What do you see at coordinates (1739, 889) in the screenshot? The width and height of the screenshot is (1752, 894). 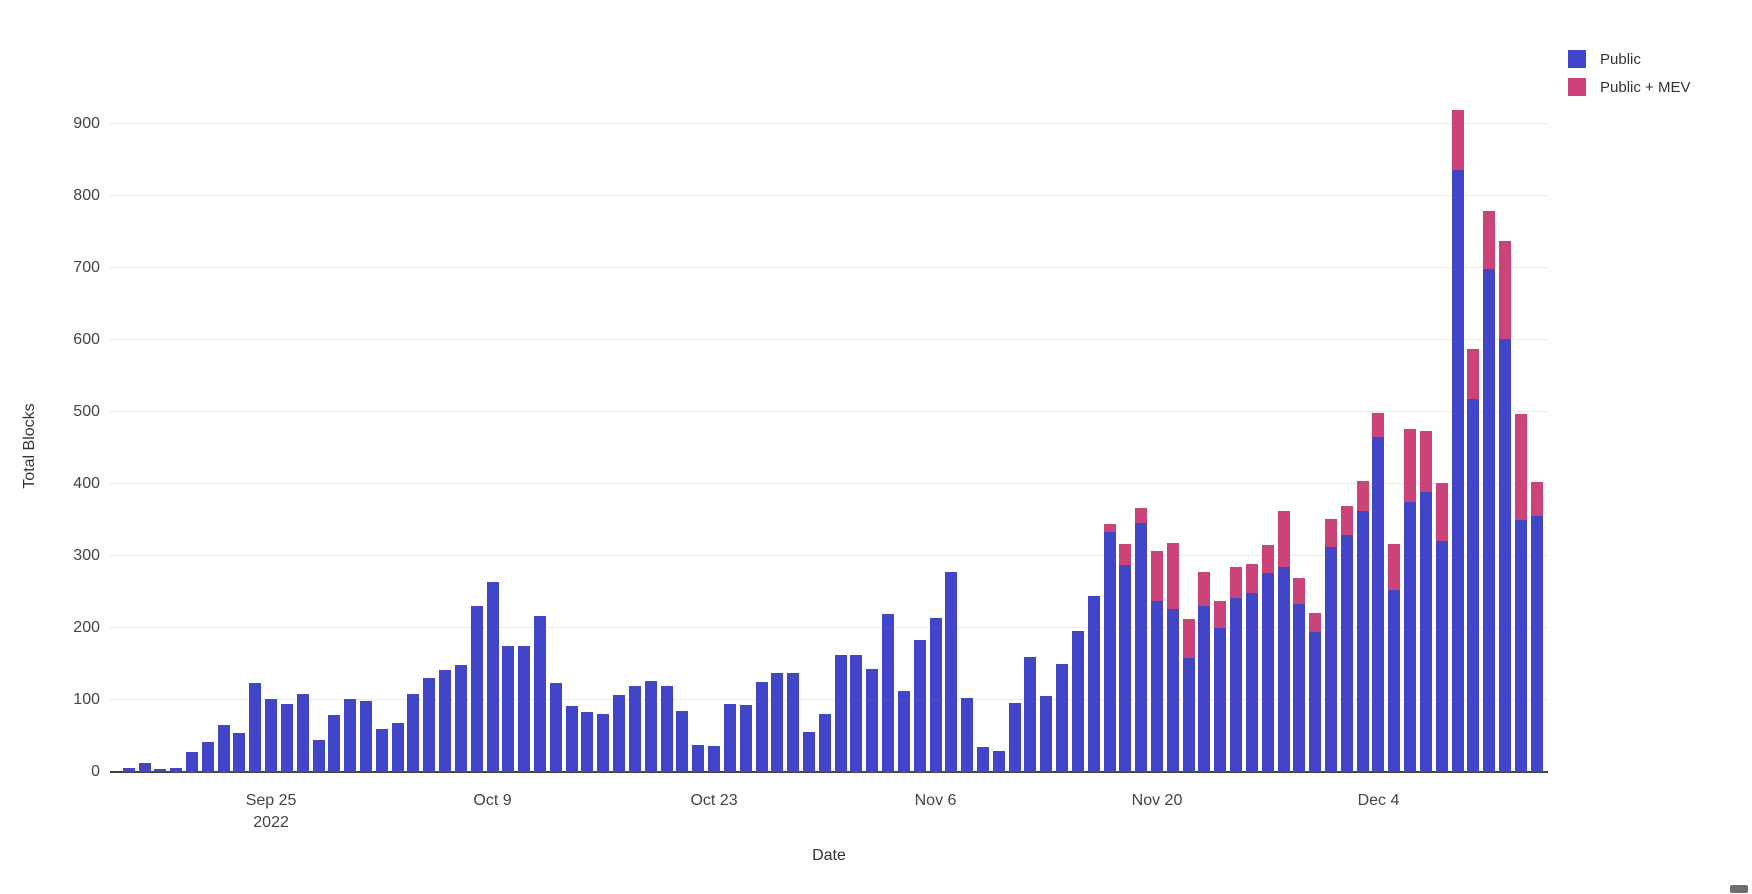 I see `resize-handle-icon` at bounding box center [1739, 889].